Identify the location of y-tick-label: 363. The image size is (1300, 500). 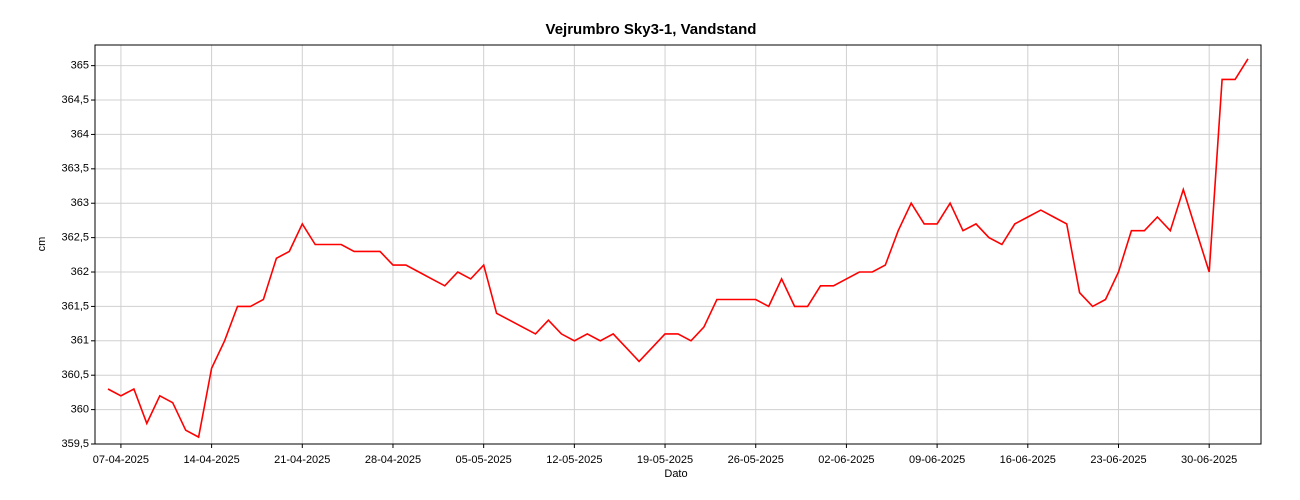
(80, 203).